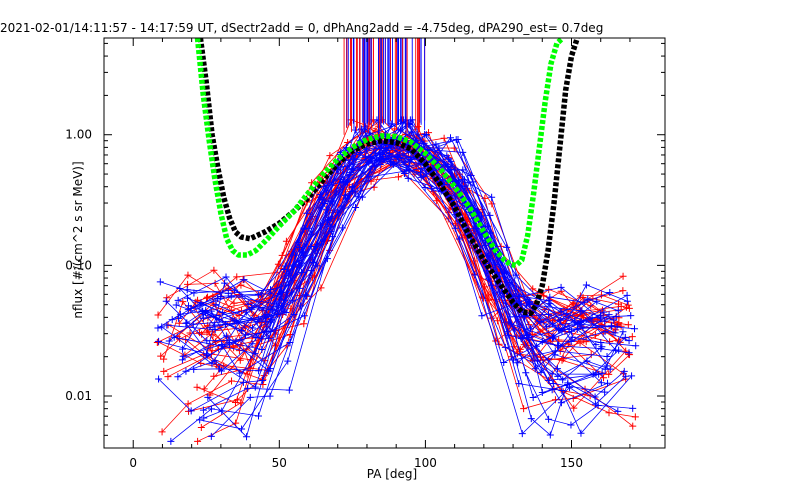 Image resolution: width=800 pixels, height=500 pixels. Describe the element at coordinates (78, 135) in the screenshot. I see `y-tick-label: 1.00` at that location.